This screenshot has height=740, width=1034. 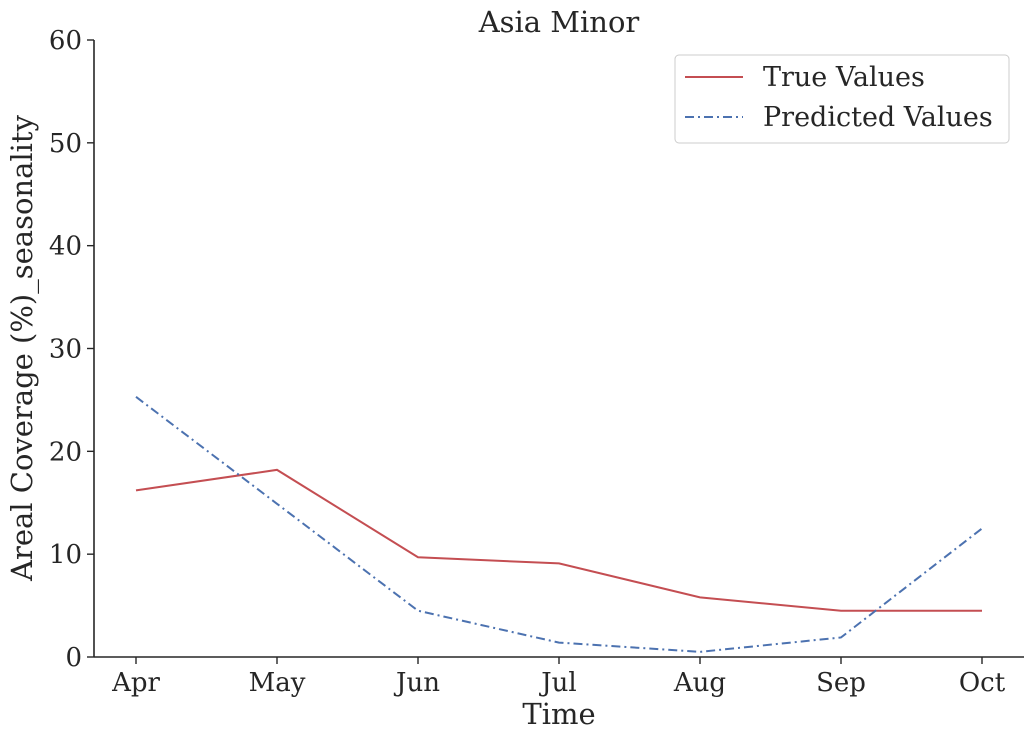 I want to click on x-tick-label: Jun, so click(x=416, y=683).